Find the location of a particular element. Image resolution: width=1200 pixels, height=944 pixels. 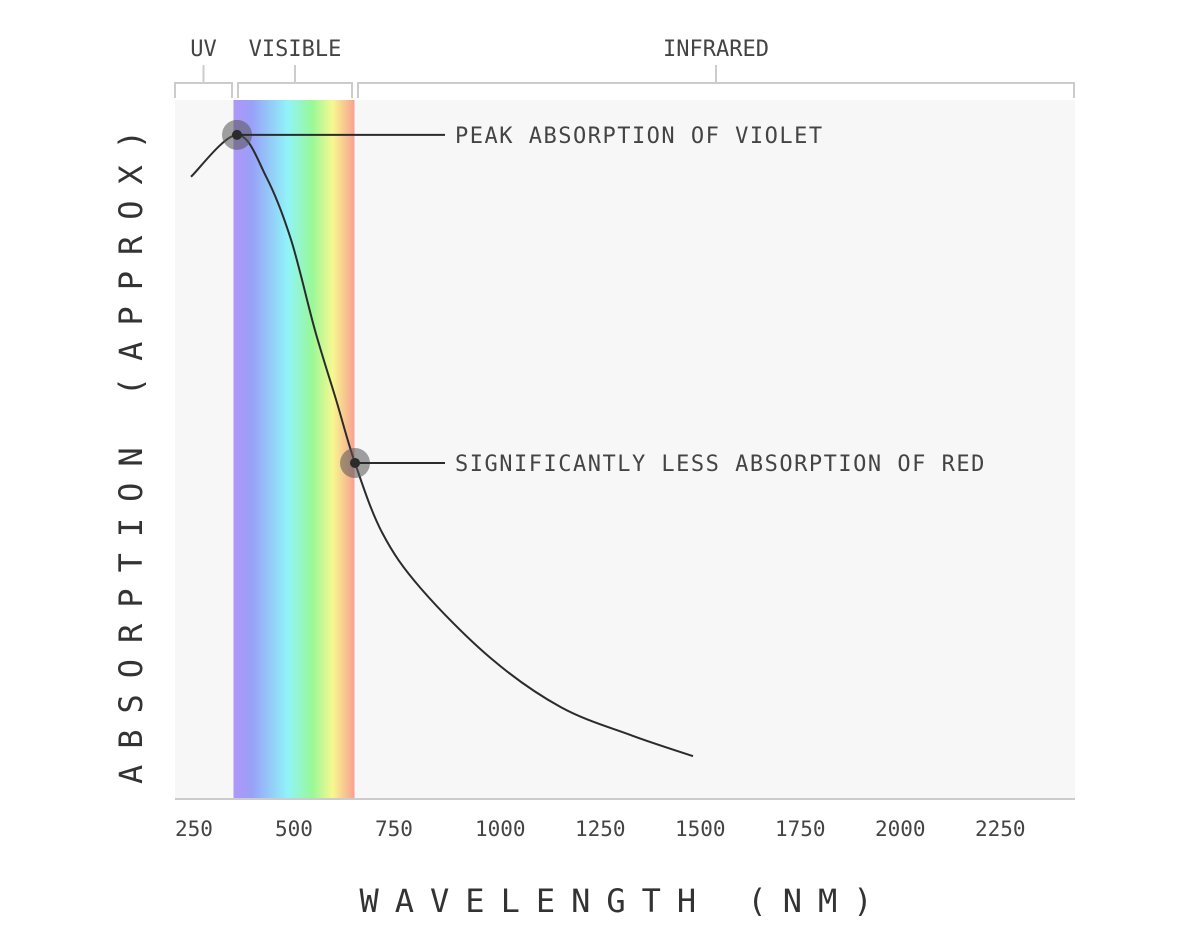

x-tick-label: 2250 is located at coordinates (1000, 829).